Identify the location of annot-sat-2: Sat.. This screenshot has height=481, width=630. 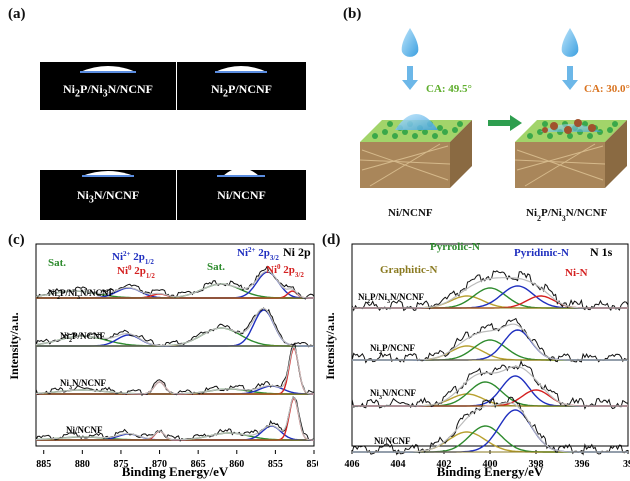
(216, 267).